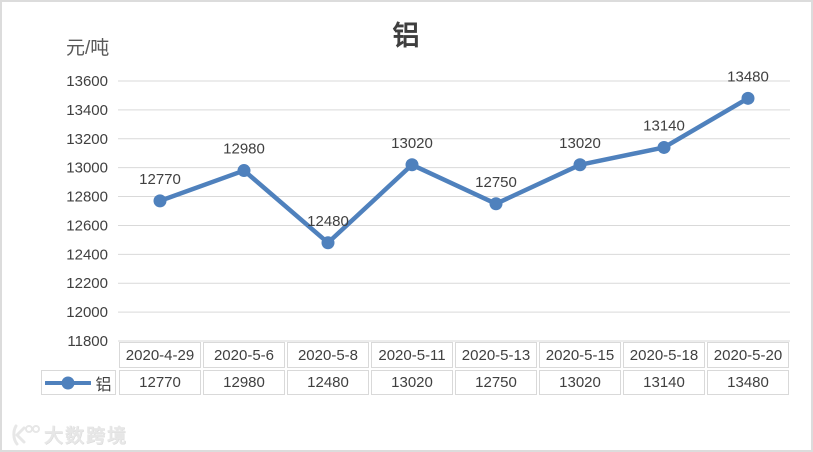 This screenshot has width=813, height=452. I want to click on legend-cell: 铝, so click(78, 382).